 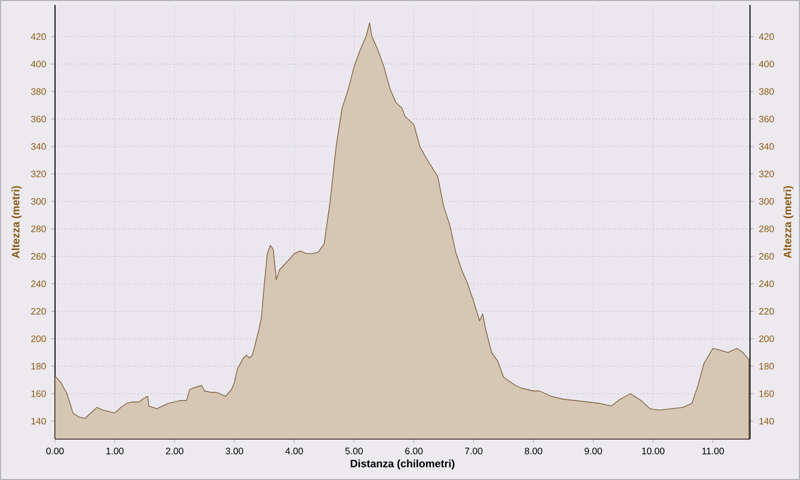 What do you see at coordinates (766, 284) in the screenshot?
I see `y2-tick-label: 240` at bounding box center [766, 284].